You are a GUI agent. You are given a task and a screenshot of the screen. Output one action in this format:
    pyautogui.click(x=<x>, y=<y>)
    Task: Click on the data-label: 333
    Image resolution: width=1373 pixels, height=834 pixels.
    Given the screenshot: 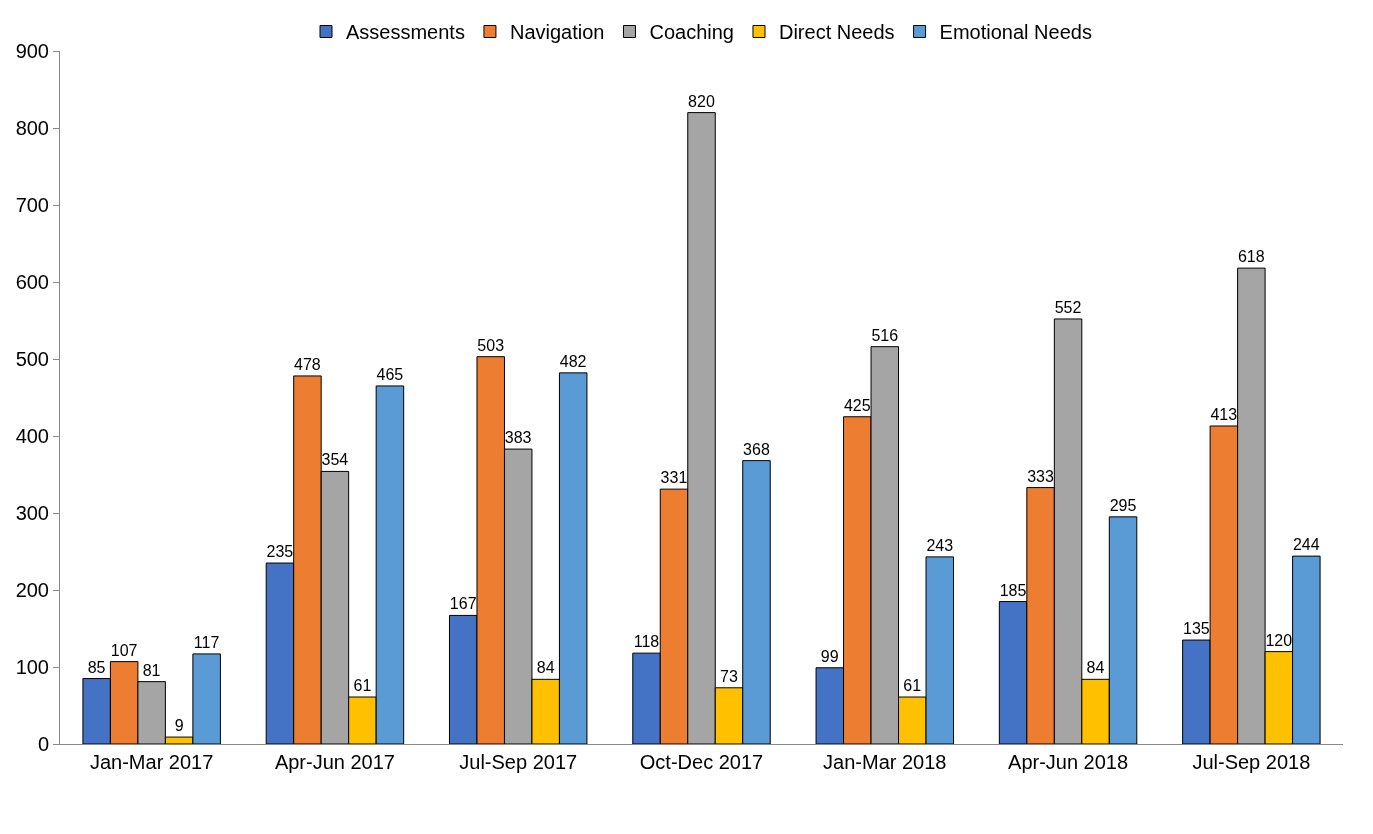 What is the action you would take?
    pyautogui.click(x=1040, y=476)
    